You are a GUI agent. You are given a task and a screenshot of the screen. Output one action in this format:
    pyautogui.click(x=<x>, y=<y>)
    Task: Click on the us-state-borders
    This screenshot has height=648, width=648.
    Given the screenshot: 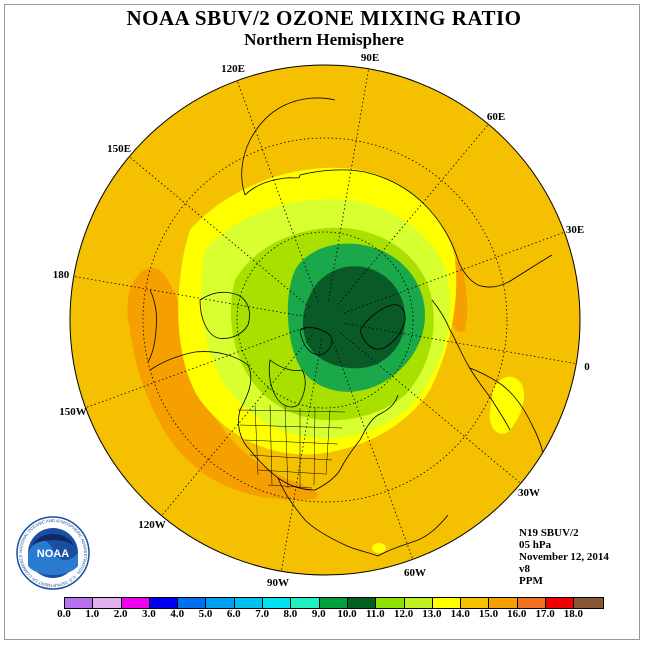 What is the action you would take?
    pyautogui.click(x=291, y=446)
    